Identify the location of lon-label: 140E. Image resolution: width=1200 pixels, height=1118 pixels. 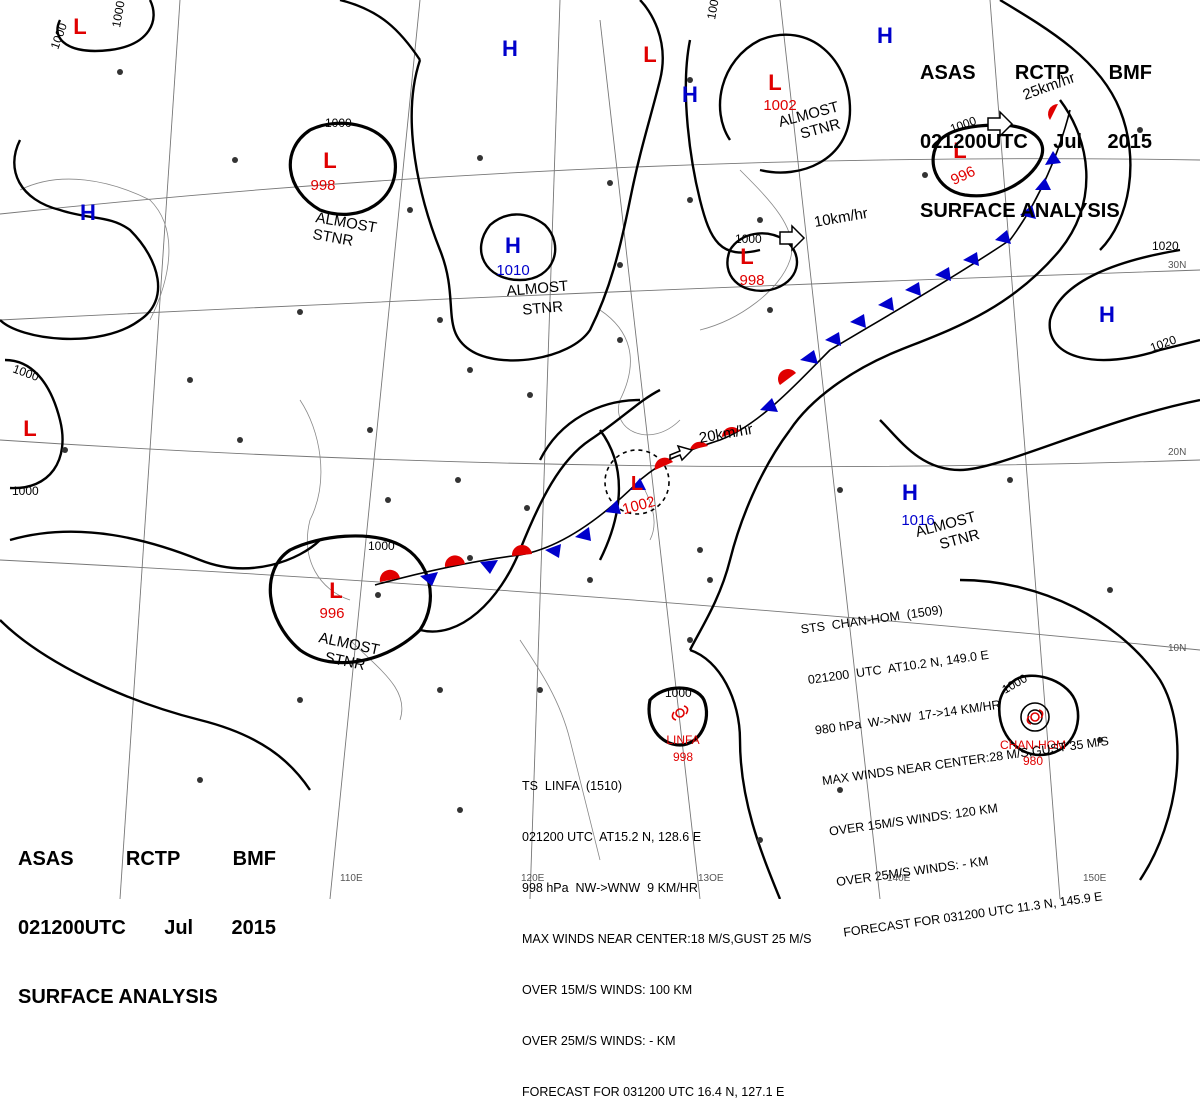
(899, 878).